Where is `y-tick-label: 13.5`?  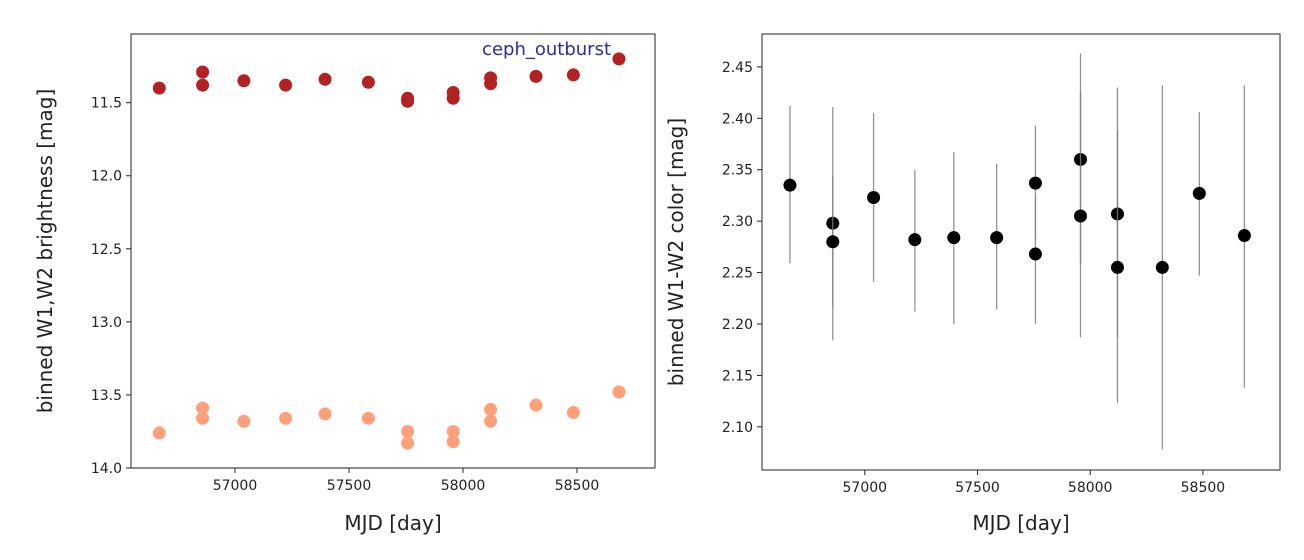
y-tick-label: 13.5 is located at coordinates (106, 396).